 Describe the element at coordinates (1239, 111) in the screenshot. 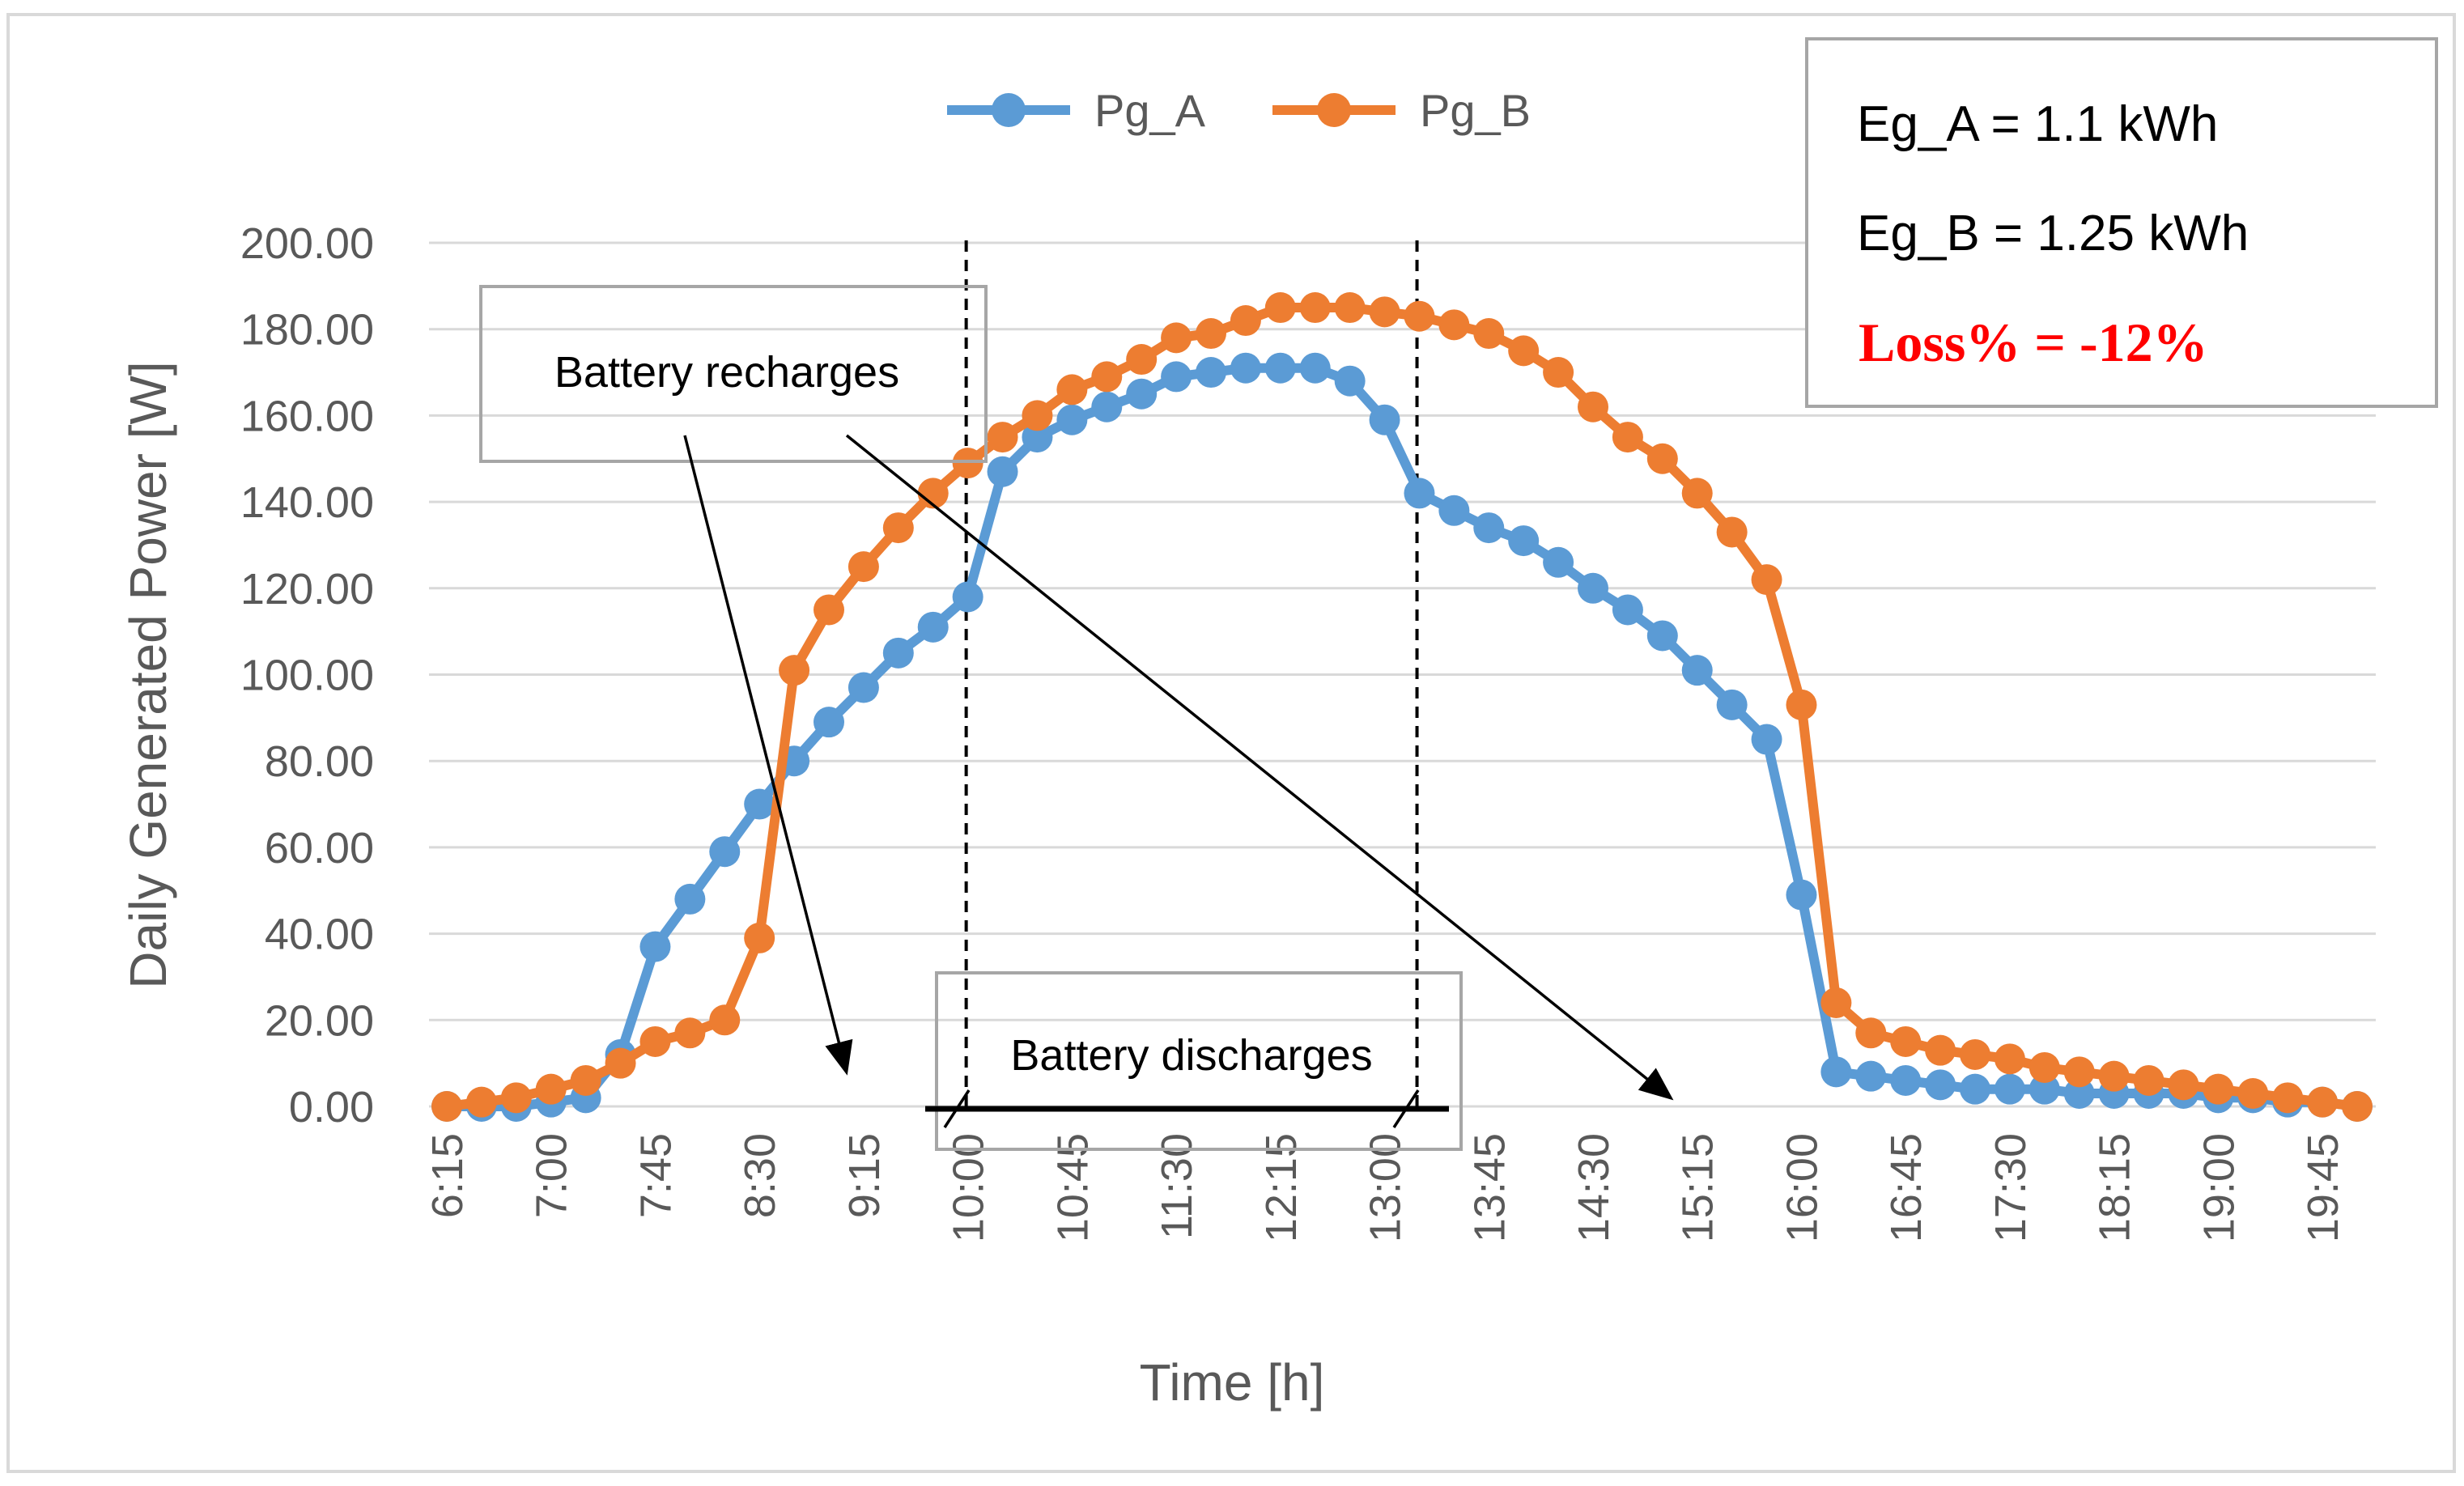

I see `legend: Pg_A Pg_B` at that location.